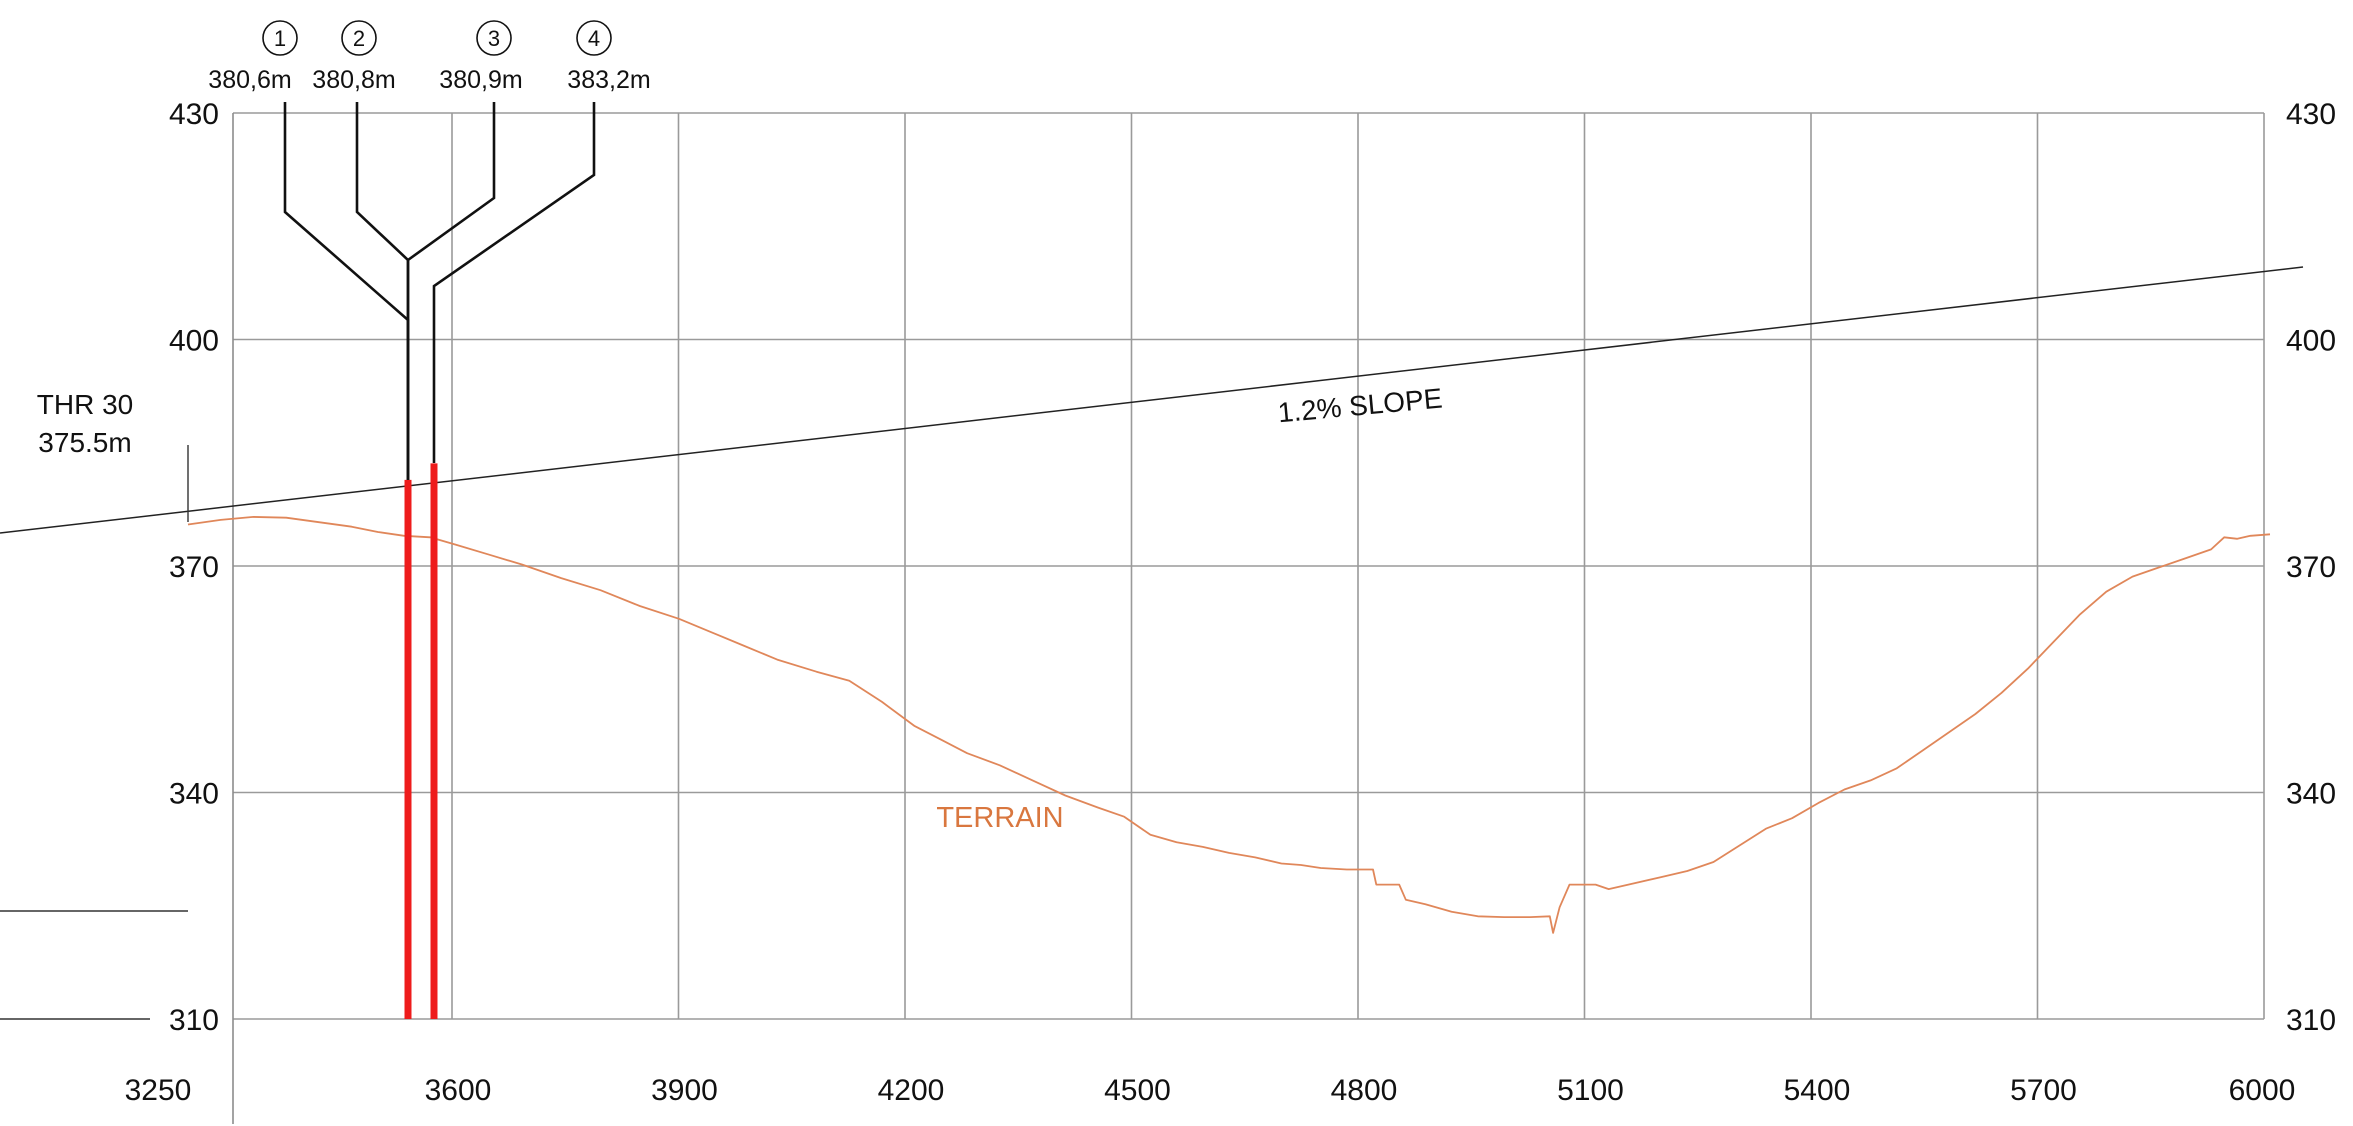 Image resolution: width=2353 pixels, height=1126 pixels. What do you see at coordinates (1364, 1090) in the screenshot?
I see `x-tick-label: 4800` at bounding box center [1364, 1090].